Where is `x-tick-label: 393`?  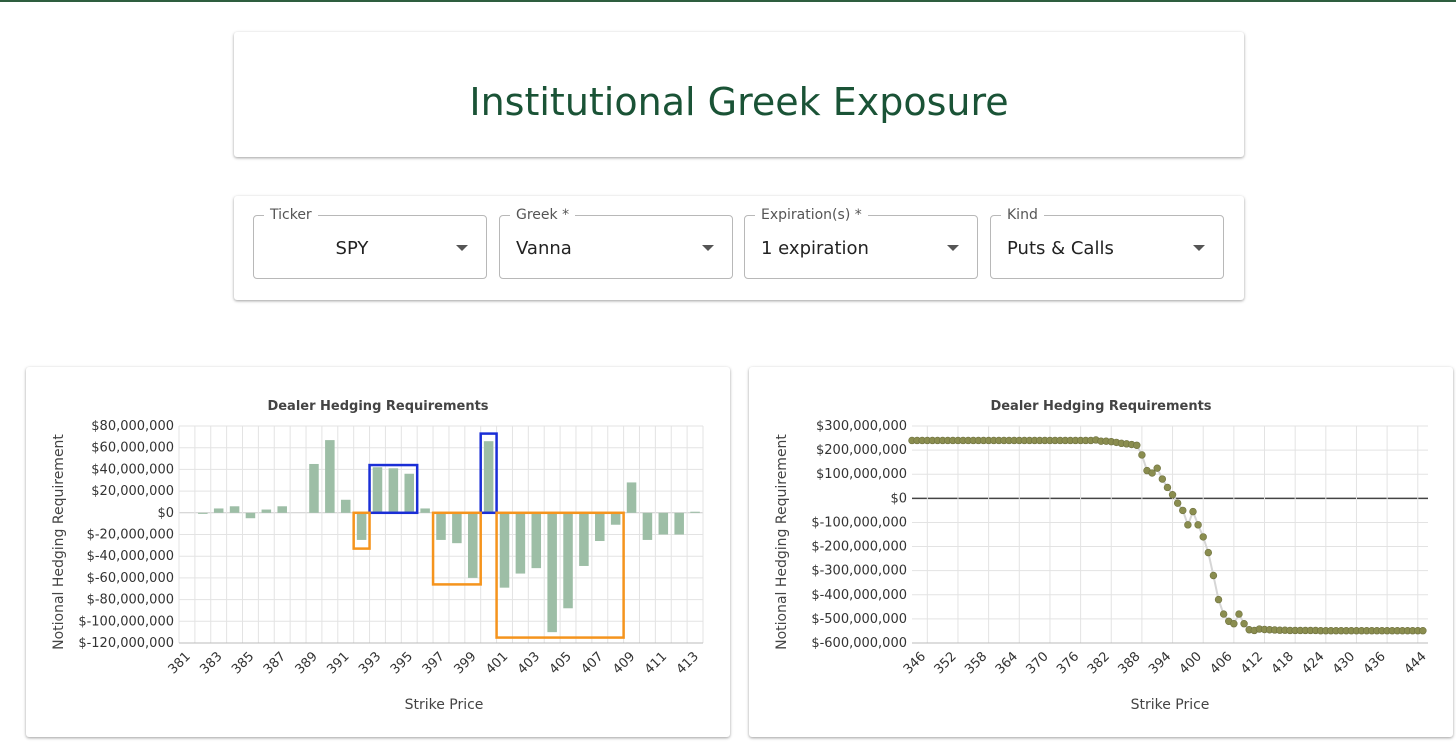
x-tick-label: 393 is located at coordinates (370, 663).